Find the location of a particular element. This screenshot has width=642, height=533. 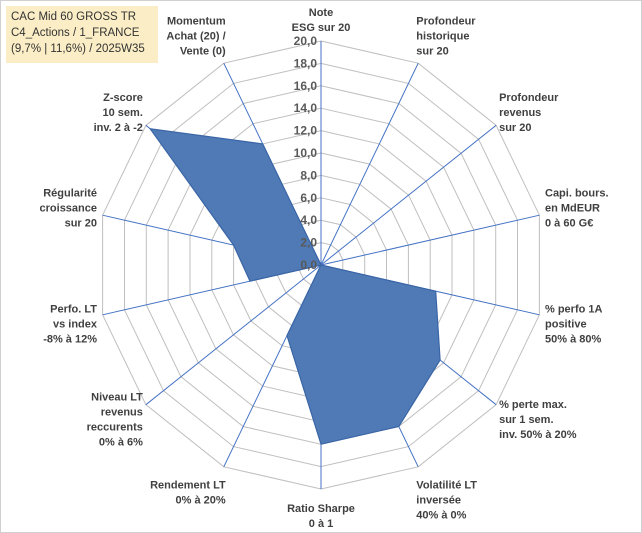

radial-tick-label: 2,0 is located at coordinates (308, 243).